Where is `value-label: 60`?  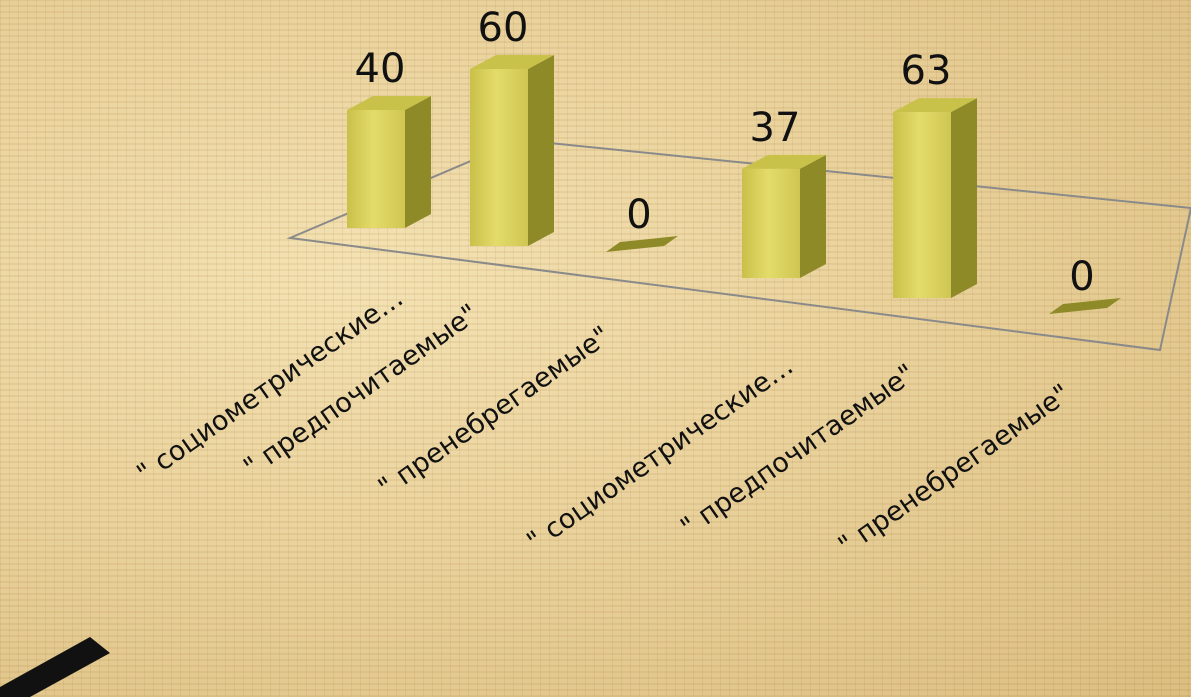
value-label: 60 is located at coordinates (503, 28).